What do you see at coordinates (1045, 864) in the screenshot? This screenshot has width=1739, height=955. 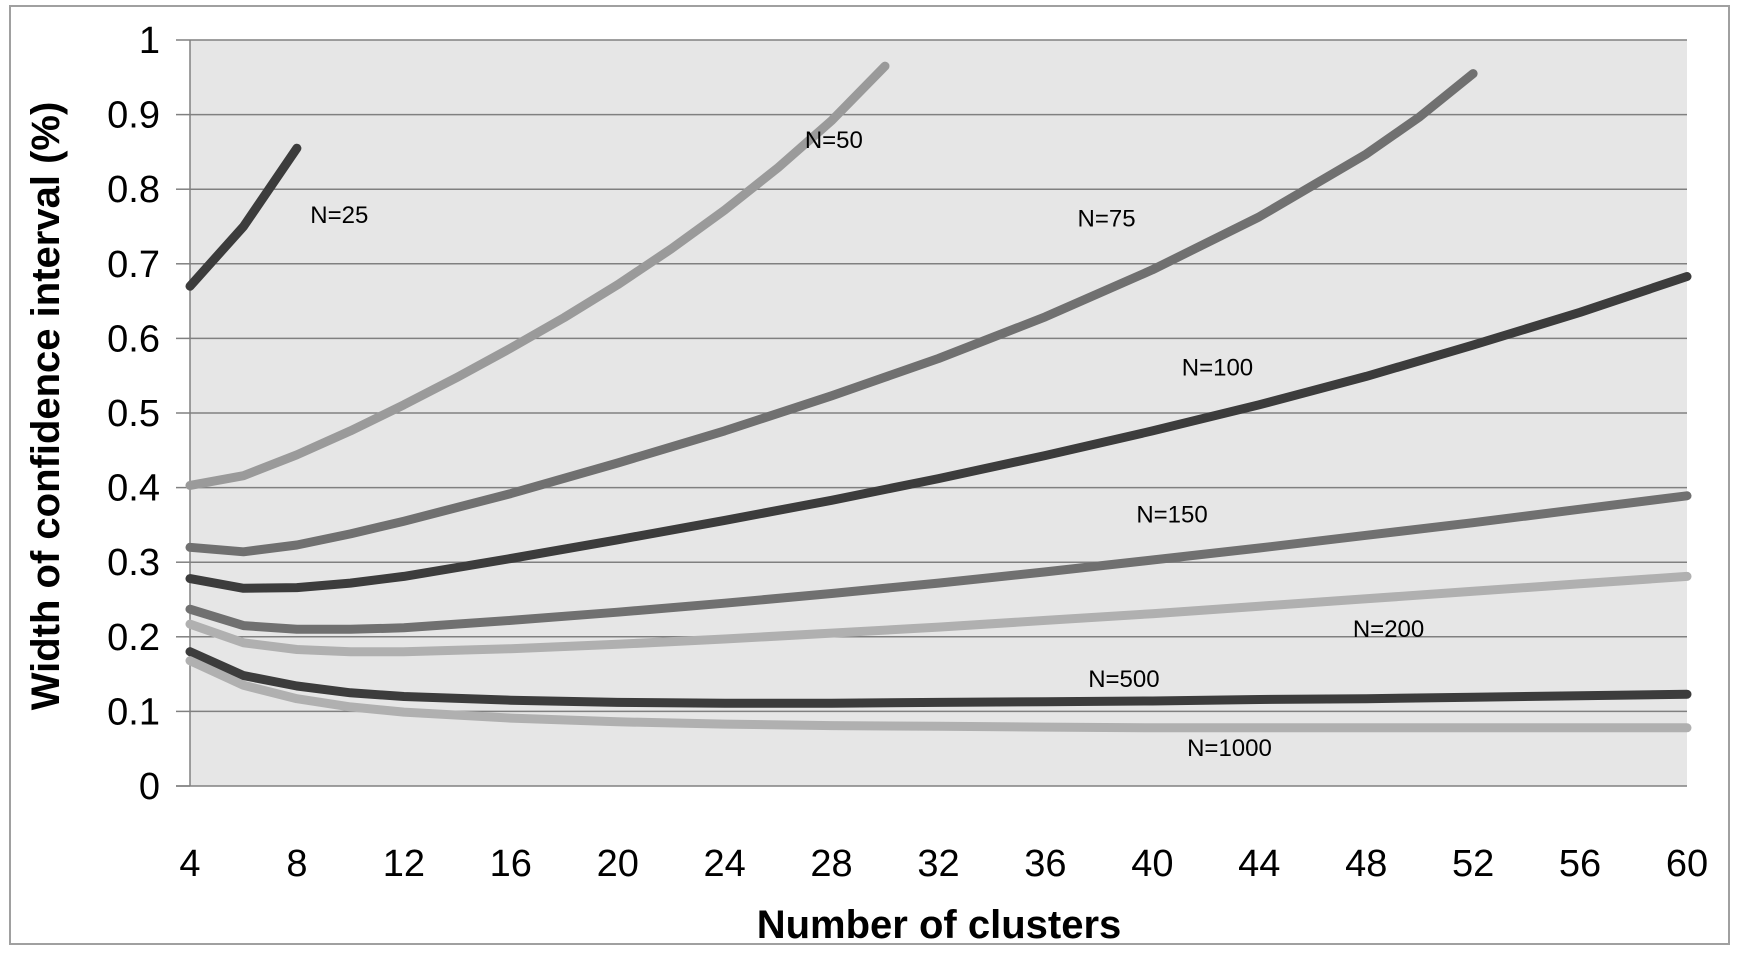 I see `x-tick-label: 36` at bounding box center [1045, 864].